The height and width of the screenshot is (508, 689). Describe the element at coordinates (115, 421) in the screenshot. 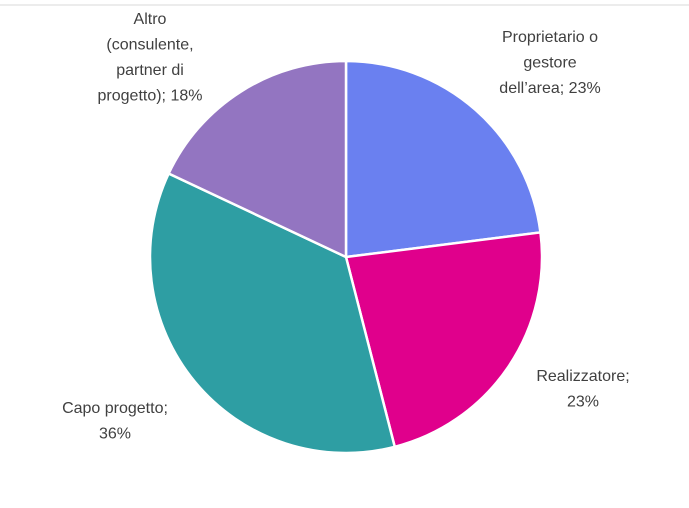

I see `data-label: Capo progetto; 36%` at that location.